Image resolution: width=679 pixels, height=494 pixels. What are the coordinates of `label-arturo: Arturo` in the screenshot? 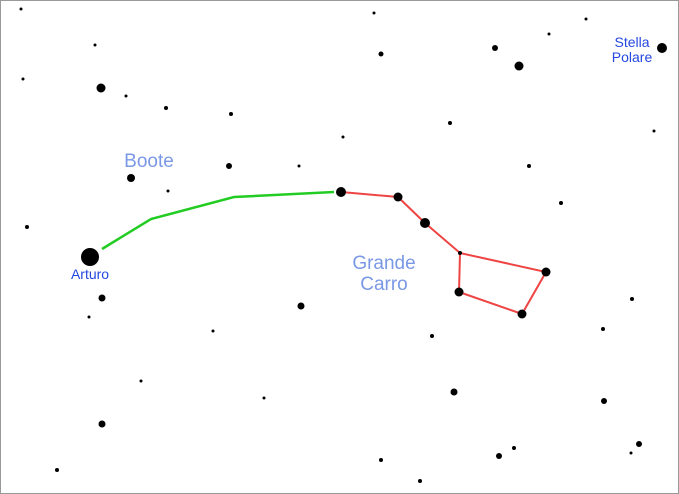 It's located at (90, 274).